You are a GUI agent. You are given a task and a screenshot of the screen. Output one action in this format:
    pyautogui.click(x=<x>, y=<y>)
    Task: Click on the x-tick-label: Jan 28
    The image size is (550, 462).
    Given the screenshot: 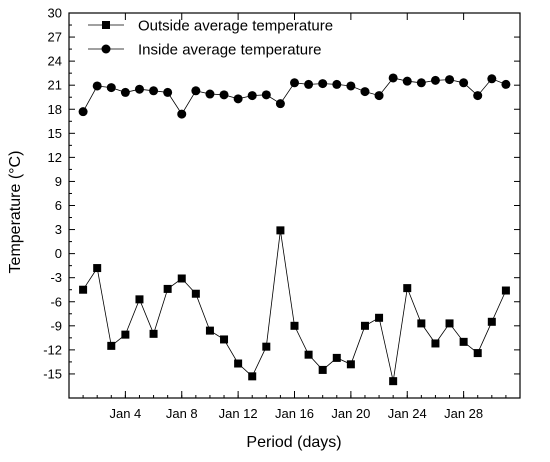 What is the action you would take?
    pyautogui.click(x=463, y=413)
    